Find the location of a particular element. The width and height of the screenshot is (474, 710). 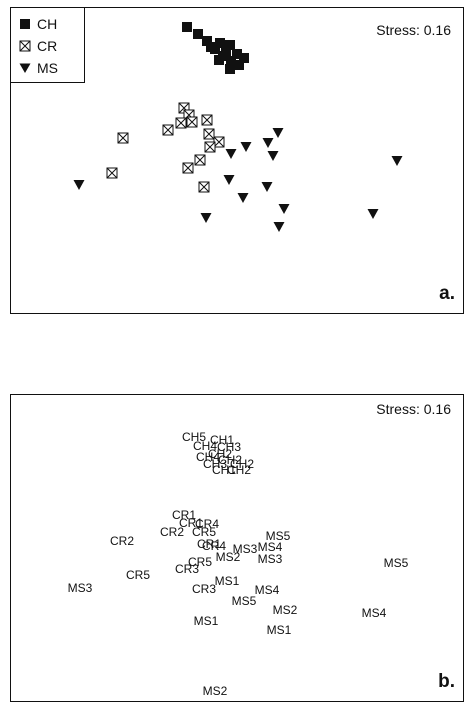

legend-item-ch: CH is located at coordinates (38, 24).